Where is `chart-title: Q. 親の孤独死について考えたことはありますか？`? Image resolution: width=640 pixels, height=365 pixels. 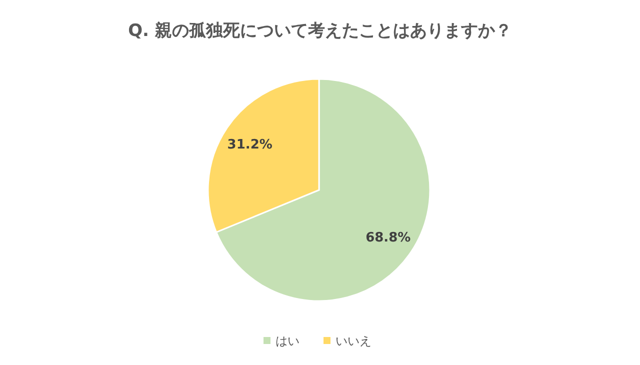
chart-title: Q. 親の孤独死について考えたことはありますか？ is located at coordinates (320, 31).